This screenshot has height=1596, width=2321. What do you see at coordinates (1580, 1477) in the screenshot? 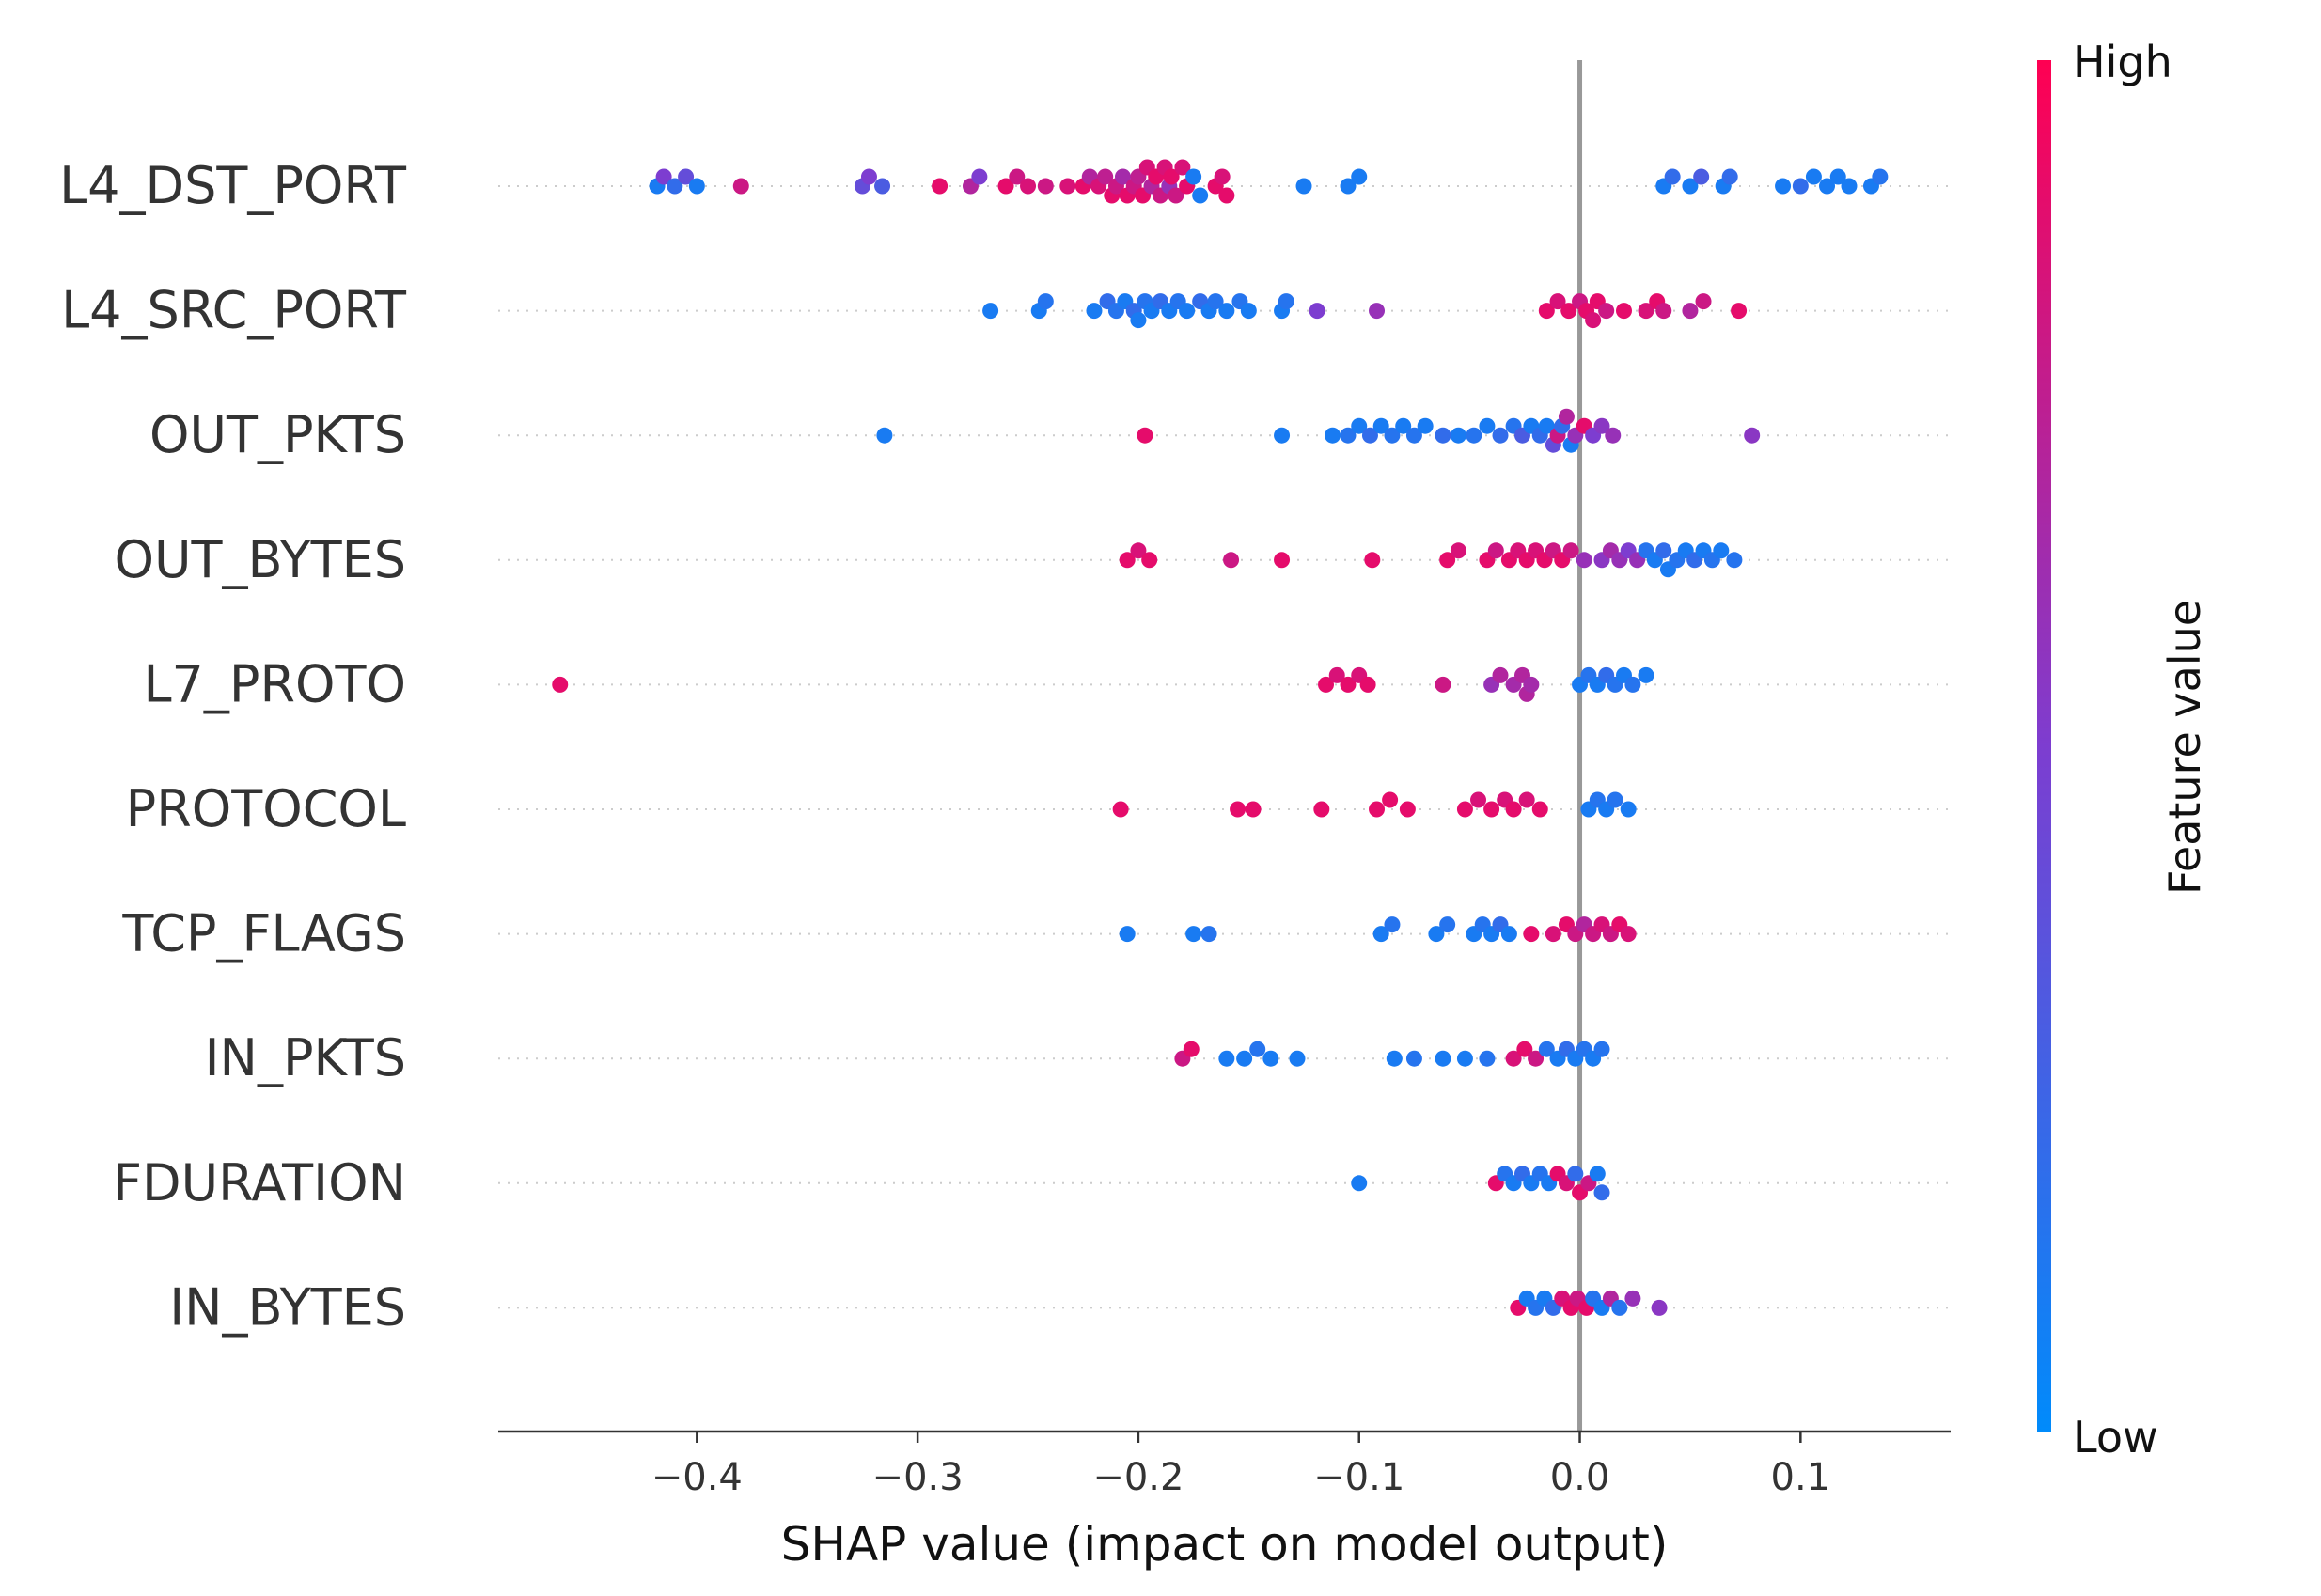
I see `x-tick-label: 0.0` at bounding box center [1580, 1477].